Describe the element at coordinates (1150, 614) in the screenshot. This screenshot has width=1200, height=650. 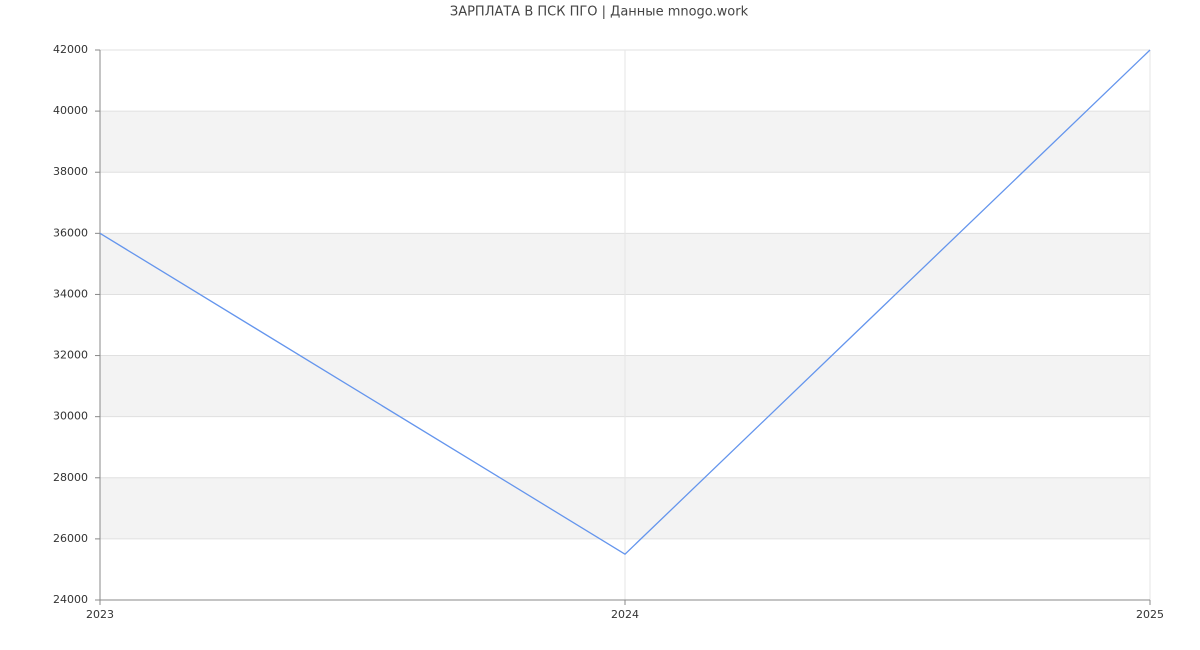
I see `x-tick-label: 2025` at that location.